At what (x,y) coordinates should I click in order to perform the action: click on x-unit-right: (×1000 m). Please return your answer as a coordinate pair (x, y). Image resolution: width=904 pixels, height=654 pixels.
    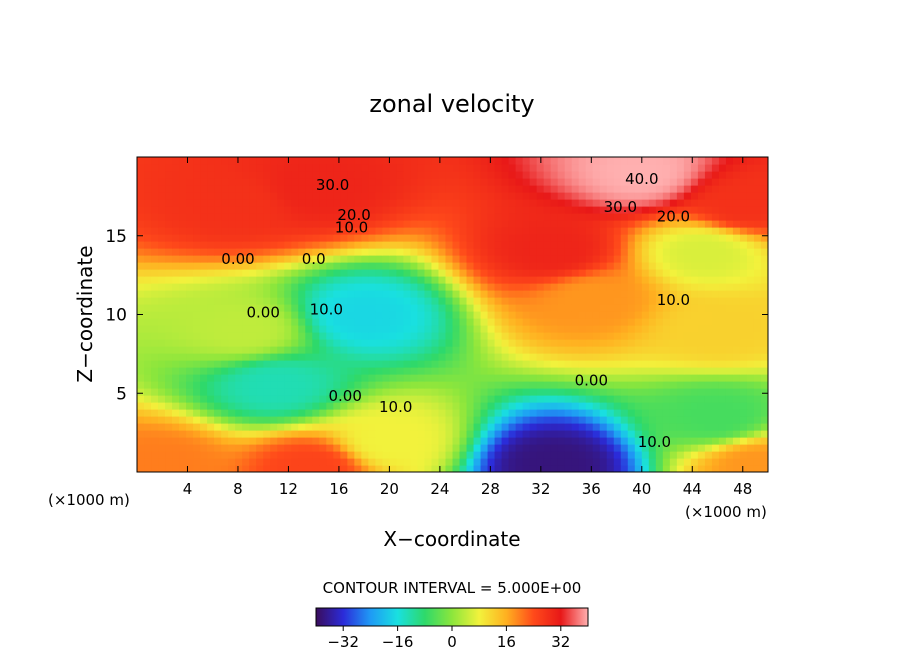
    Looking at the image, I should click on (726, 512).